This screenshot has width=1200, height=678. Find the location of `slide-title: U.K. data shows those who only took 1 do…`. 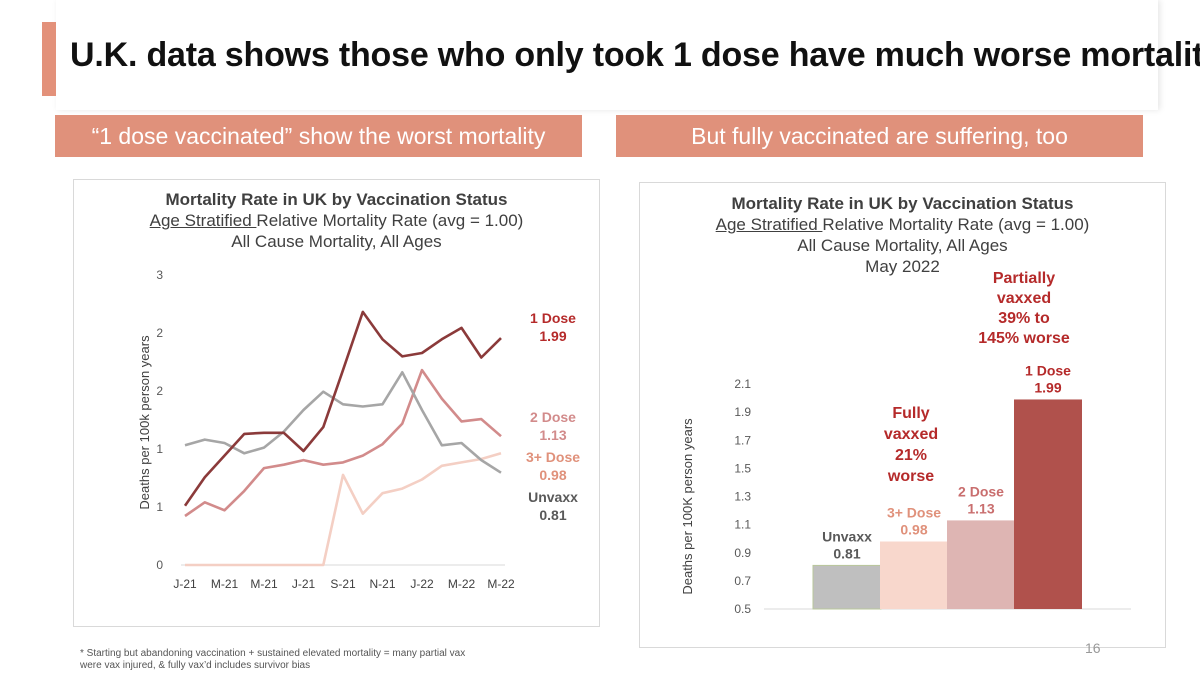

slide-title: U.K. data shows those who only took 1 do… is located at coordinates (635, 55).